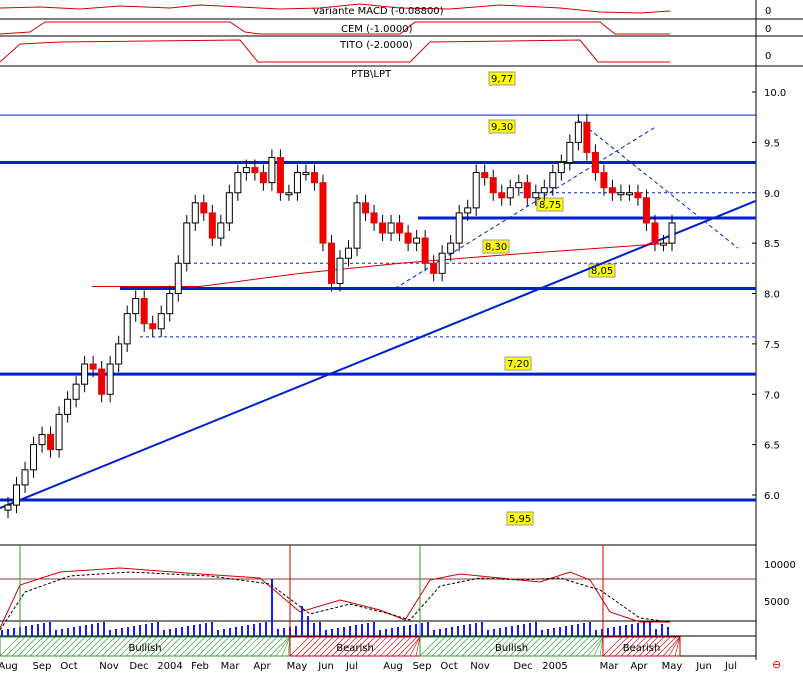 This screenshot has height=673, width=803. I want to click on x-tick-label: 2004, so click(169, 666).